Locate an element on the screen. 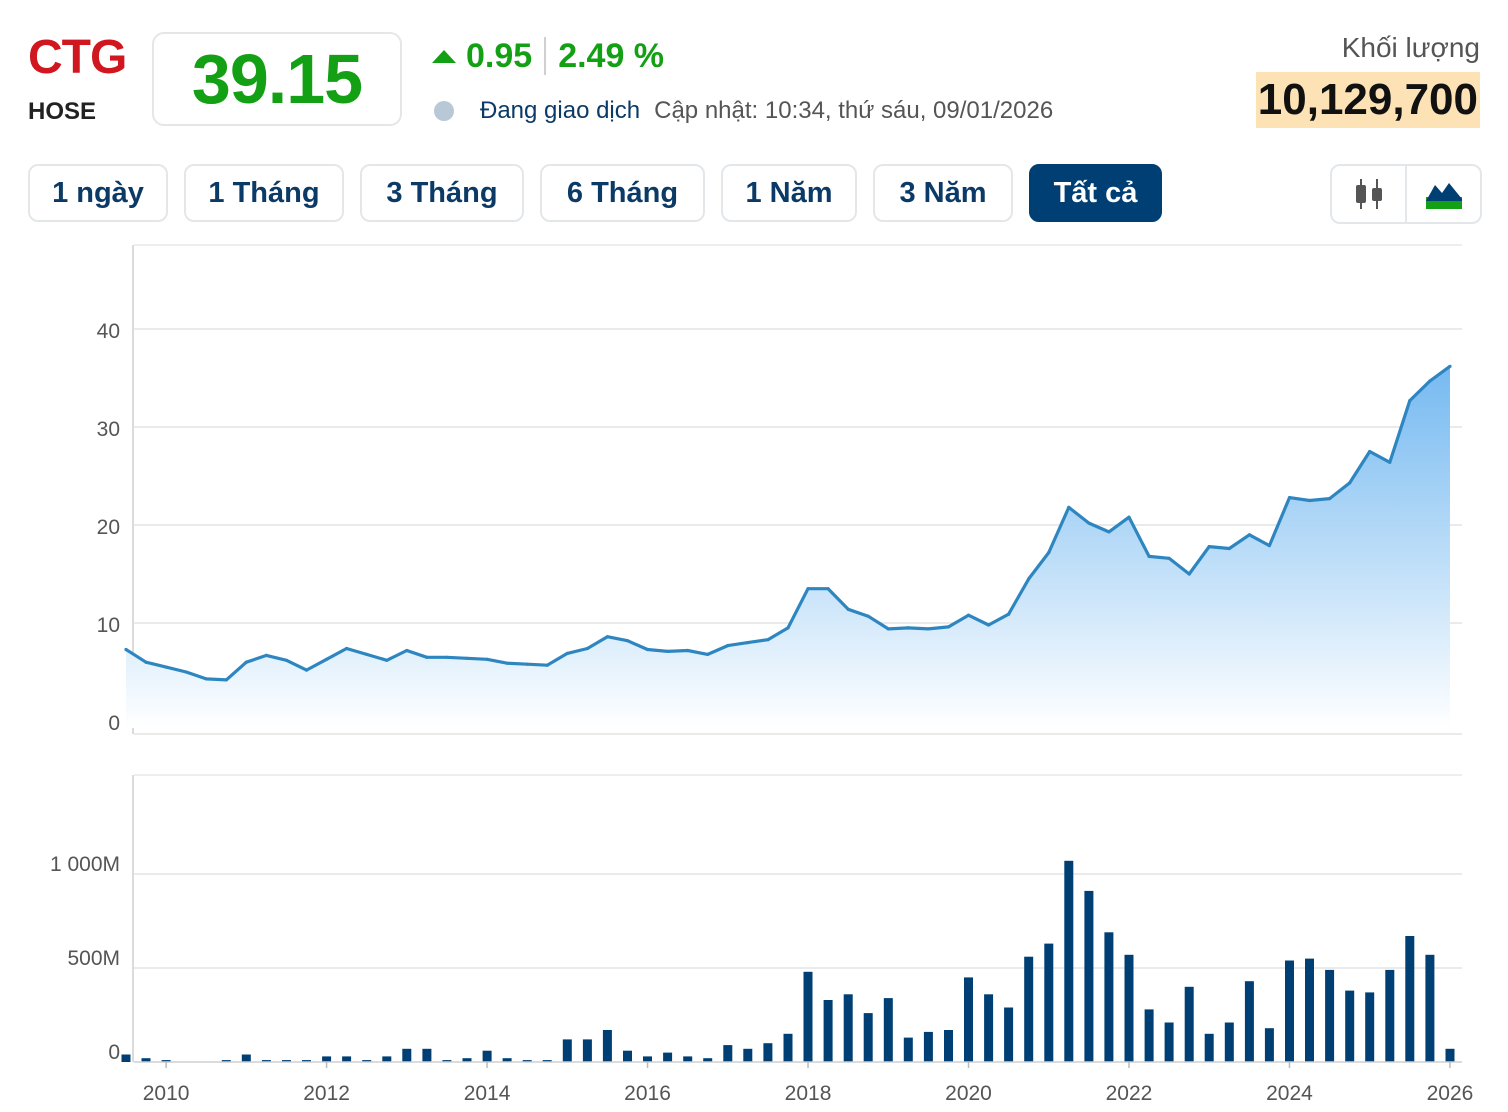  area-chart-icon is located at coordinates (1443, 196).